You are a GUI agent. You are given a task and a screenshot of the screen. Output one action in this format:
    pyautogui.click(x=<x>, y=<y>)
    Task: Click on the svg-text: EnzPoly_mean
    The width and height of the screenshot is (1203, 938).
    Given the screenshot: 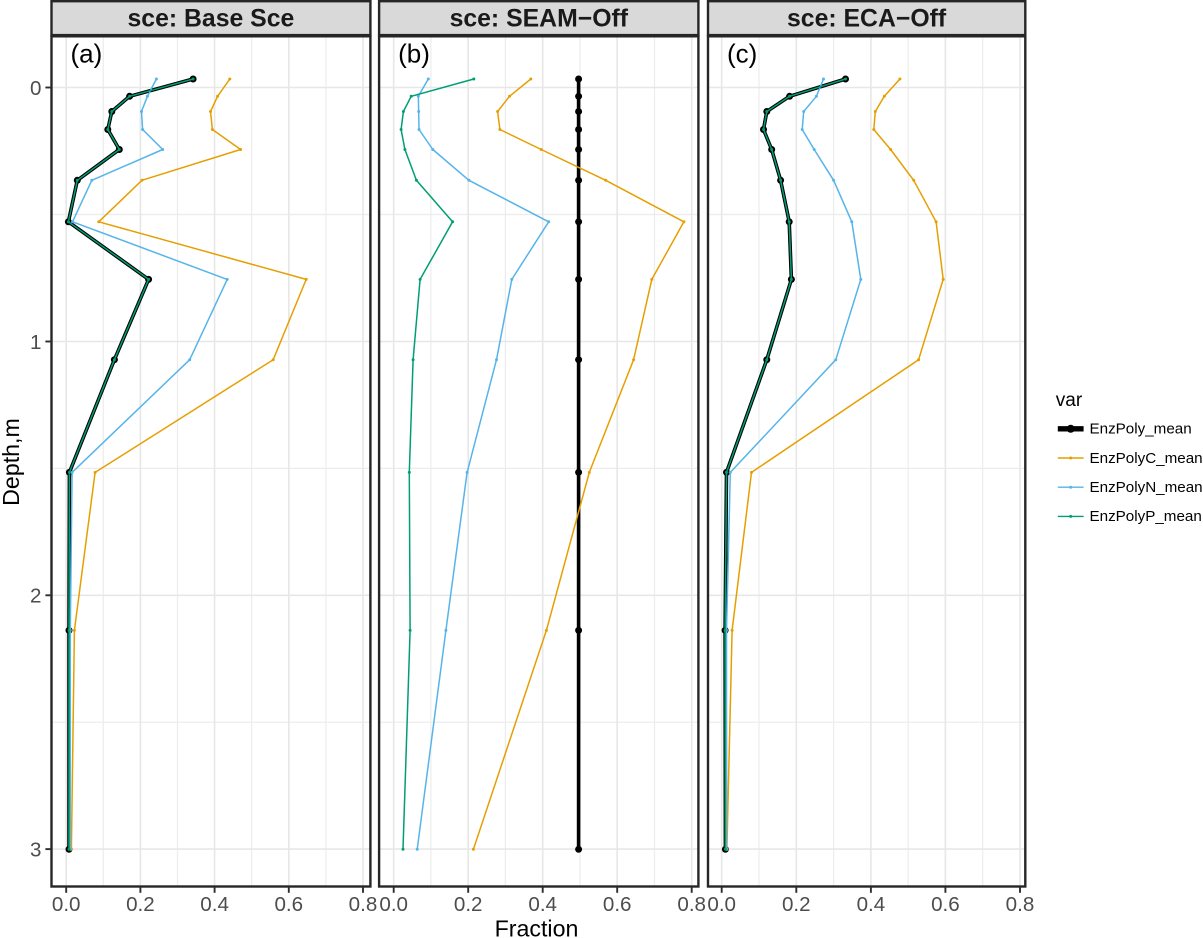 What is the action you would take?
    pyautogui.click(x=1141, y=429)
    